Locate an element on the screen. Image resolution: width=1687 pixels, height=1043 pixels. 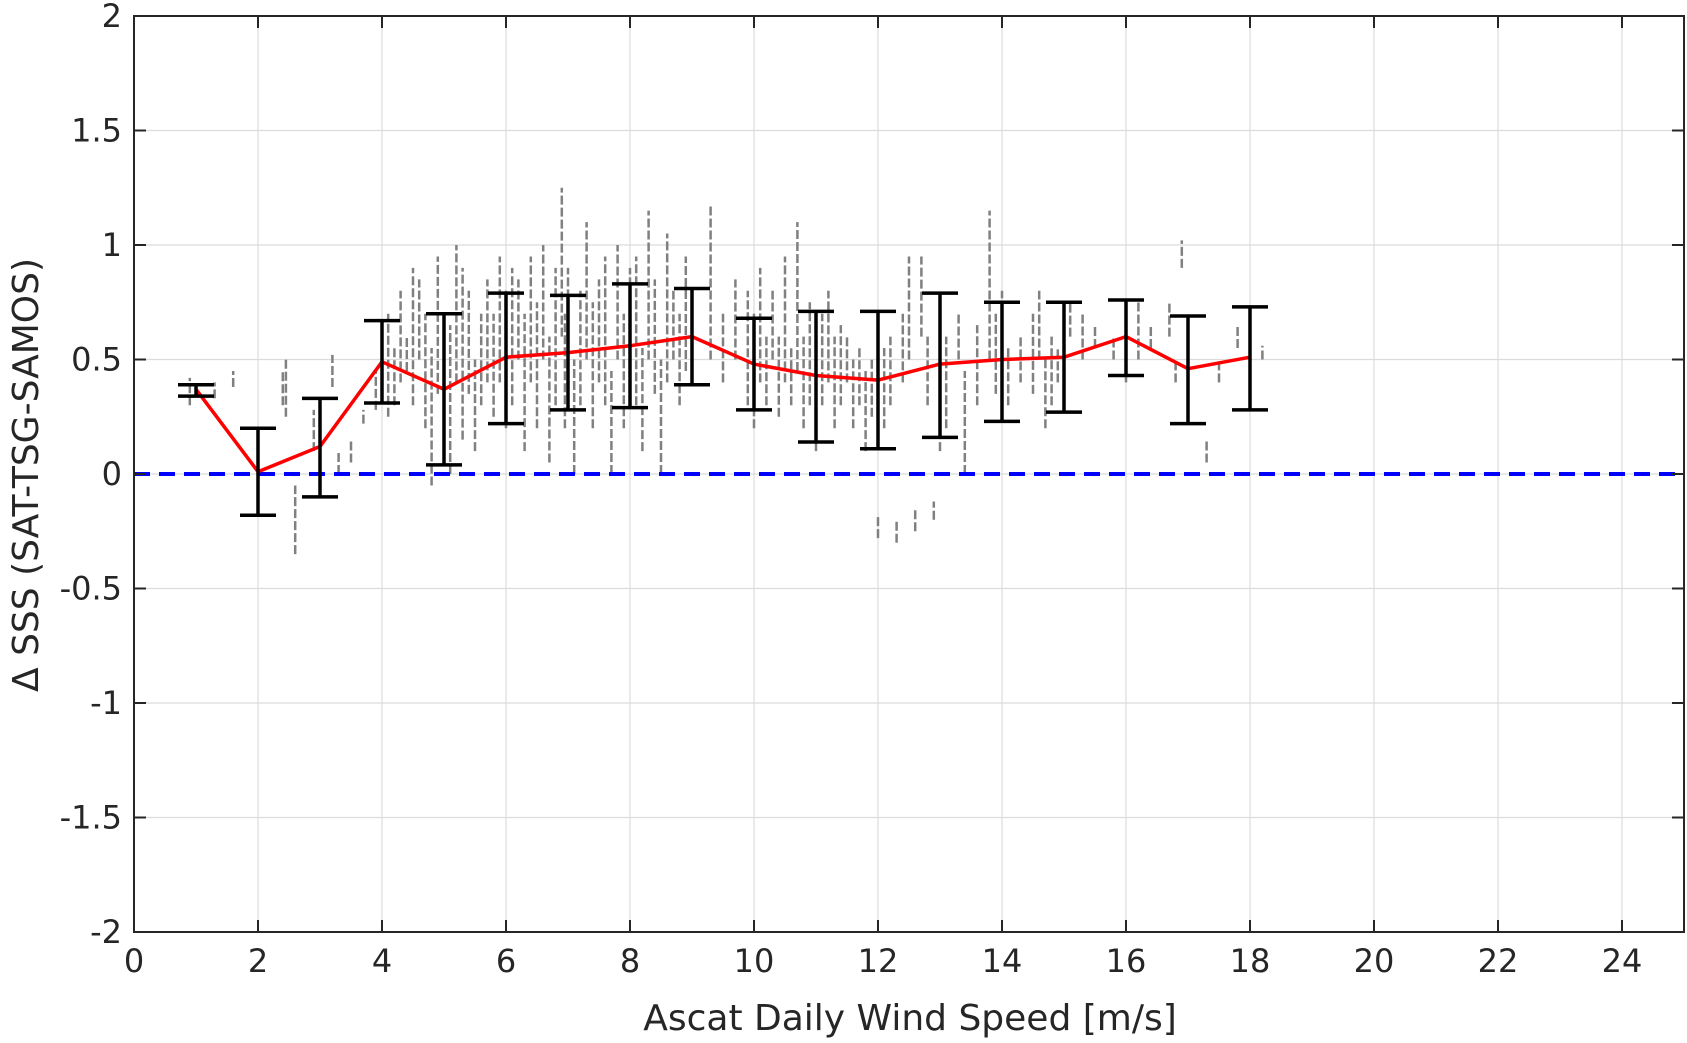
mean-series-line is located at coordinates (722, 404).